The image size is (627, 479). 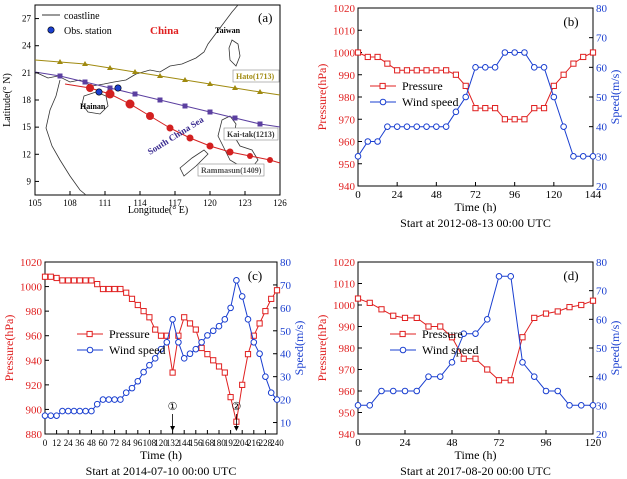 What do you see at coordinates (242, 443) in the screenshot?
I see `x-tick-label: 204` at bounding box center [242, 443].